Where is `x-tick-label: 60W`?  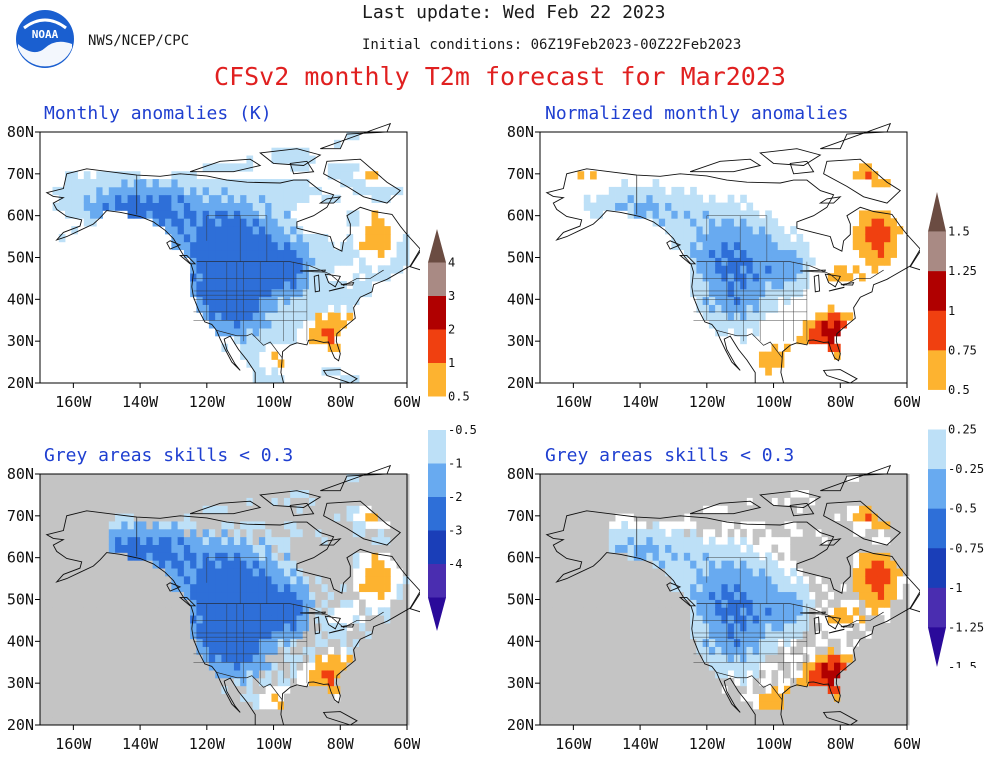 x-tick-label: 60W is located at coordinates (906, 744).